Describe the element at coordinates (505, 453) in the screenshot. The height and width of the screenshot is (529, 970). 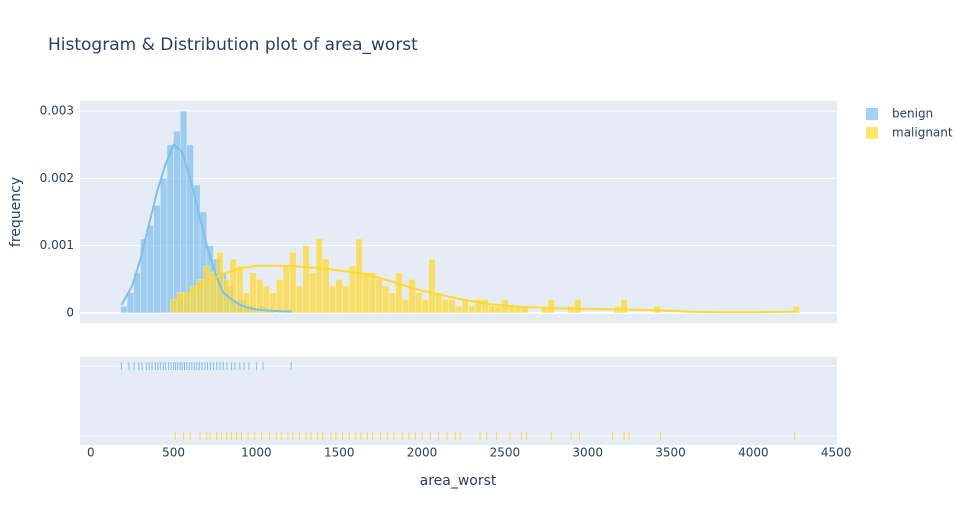
I see `x-tick-label: 2500` at that location.